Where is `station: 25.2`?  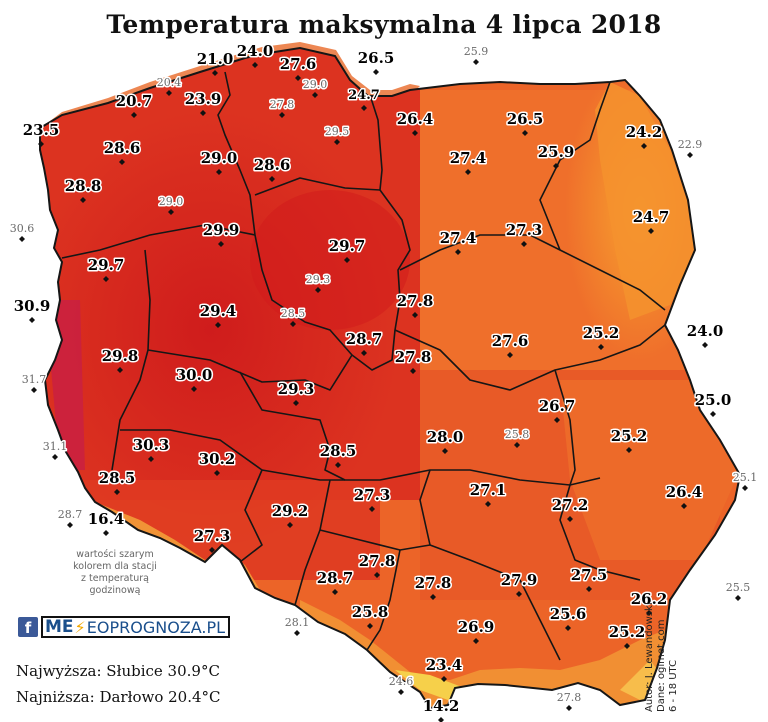 station: 25.2 is located at coordinates (601, 336).